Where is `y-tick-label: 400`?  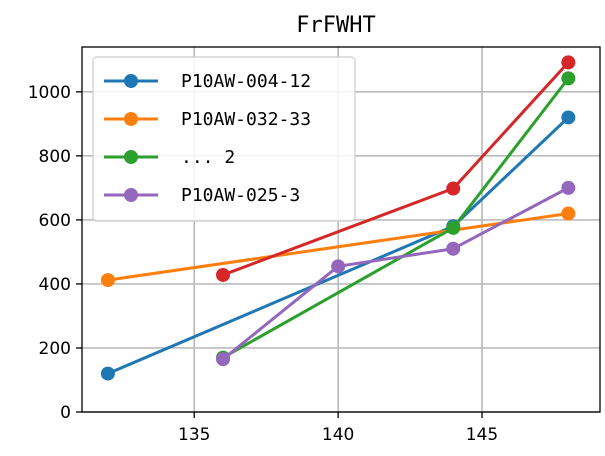 y-tick-label: 400 is located at coordinates (55, 285).